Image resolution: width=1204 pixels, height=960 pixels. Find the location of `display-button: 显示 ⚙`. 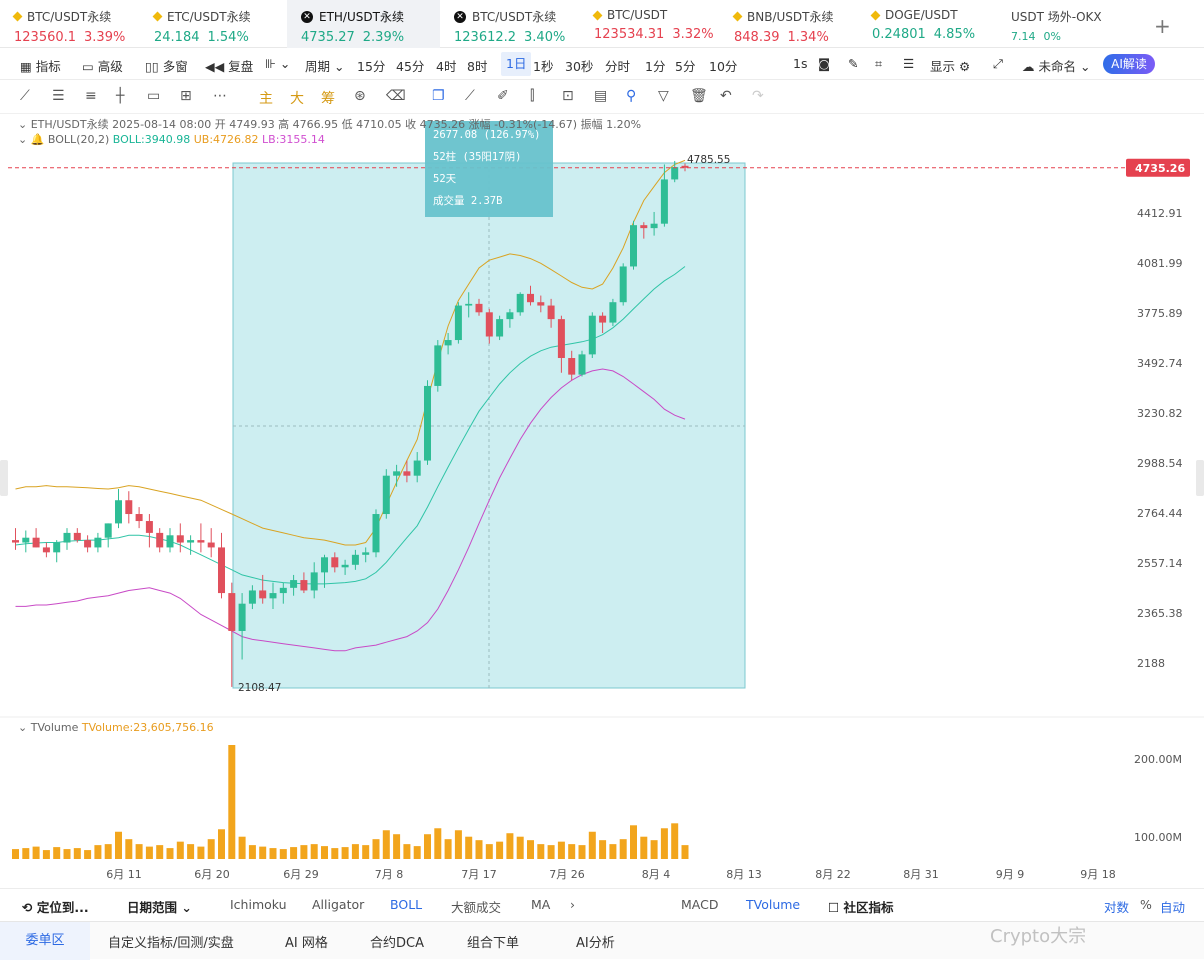

display-button: 显示 ⚙ is located at coordinates (950, 66).